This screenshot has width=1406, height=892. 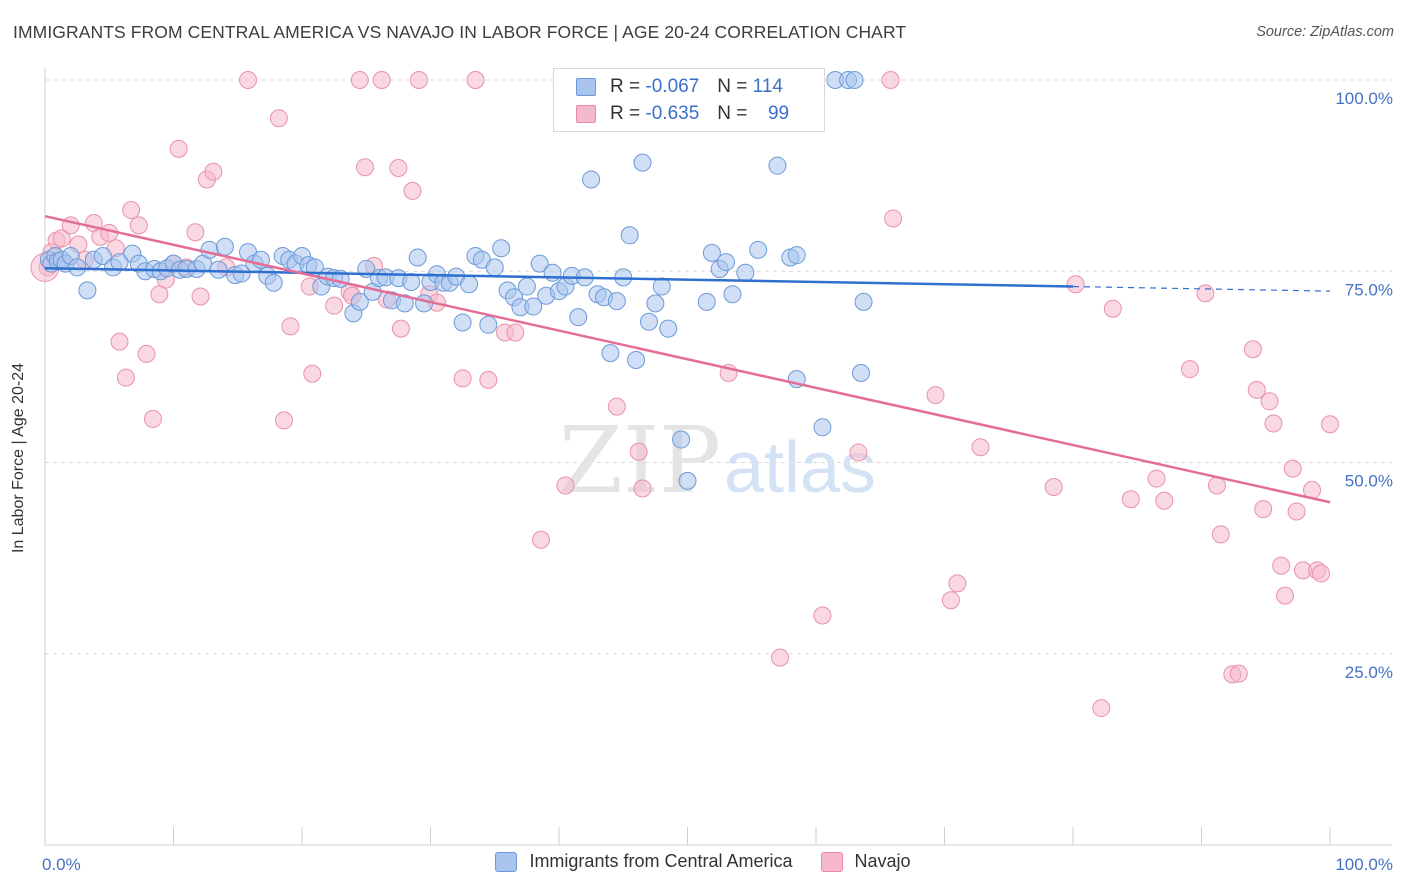 I want to click on y-tick-label: 100.0%, so click(x=1364, y=98).